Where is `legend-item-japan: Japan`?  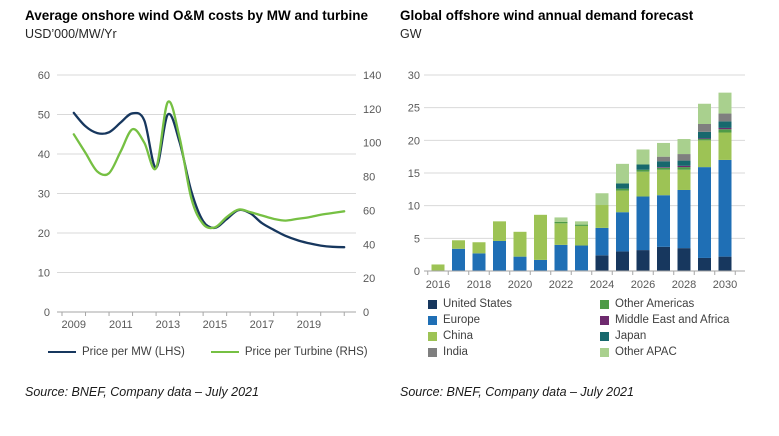 legend-item-japan: Japan is located at coordinates (664, 336).